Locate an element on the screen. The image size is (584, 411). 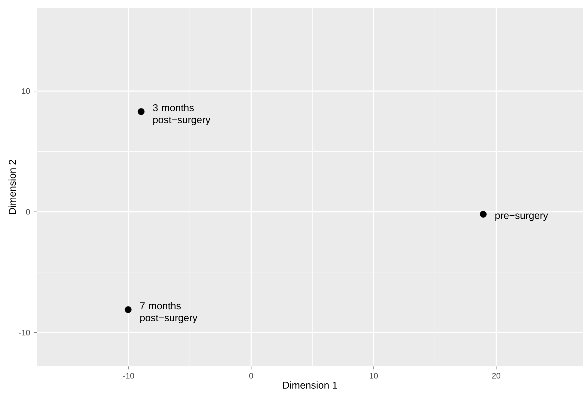
y-axis-title: Dimension 2 is located at coordinates (12, 187).